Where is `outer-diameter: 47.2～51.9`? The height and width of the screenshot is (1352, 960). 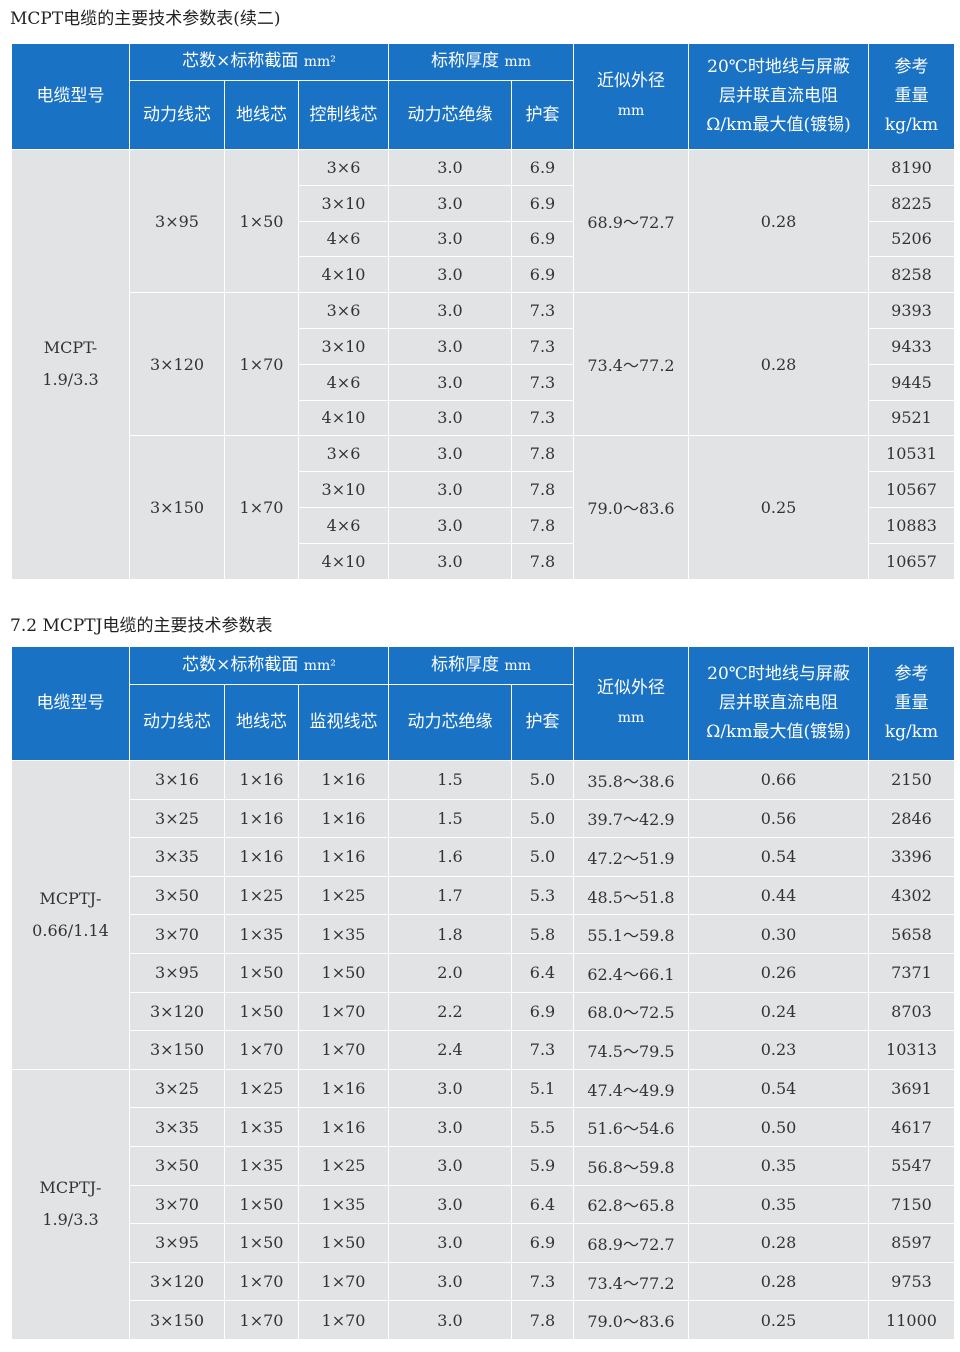 outer-diameter: 47.2～51.9 is located at coordinates (631, 857).